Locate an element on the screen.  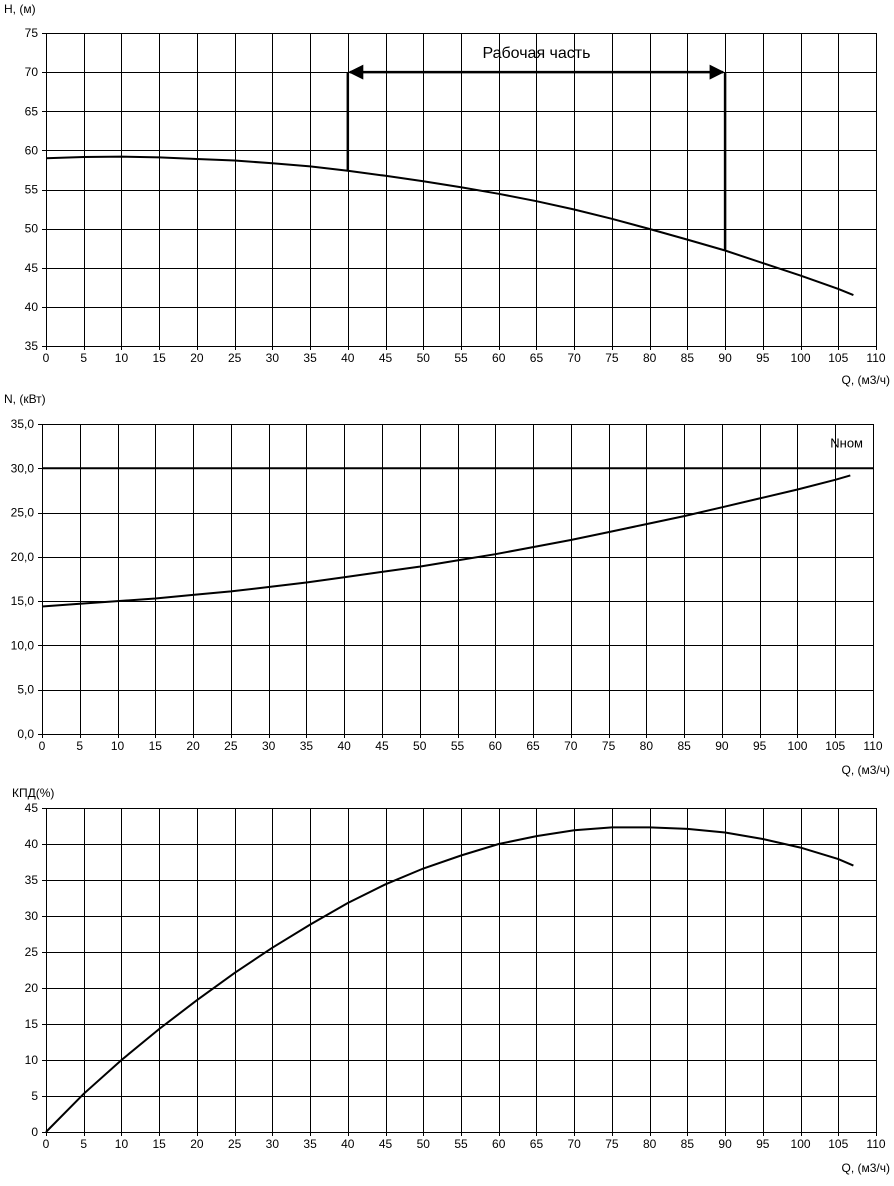
y-tick-label: 5 is located at coordinates (34, 1096).